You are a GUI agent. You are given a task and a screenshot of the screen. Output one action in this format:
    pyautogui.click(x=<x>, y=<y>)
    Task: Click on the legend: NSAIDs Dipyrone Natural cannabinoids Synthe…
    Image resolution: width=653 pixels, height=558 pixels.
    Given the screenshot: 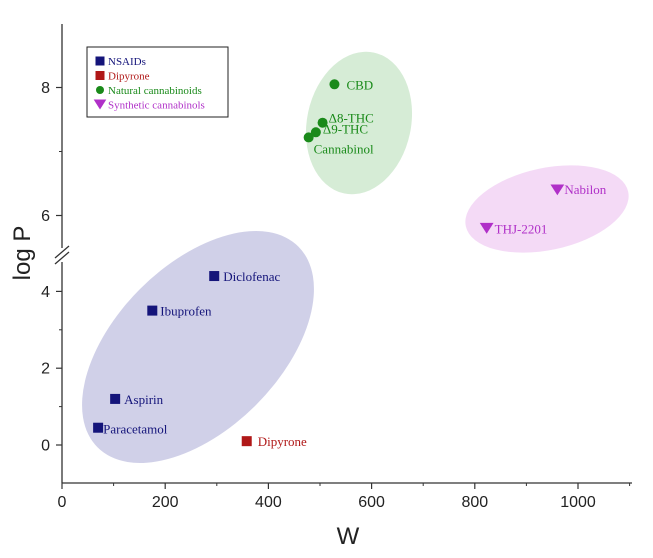 What is the action you would take?
    pyautogui.click(x=157, y=82)
    